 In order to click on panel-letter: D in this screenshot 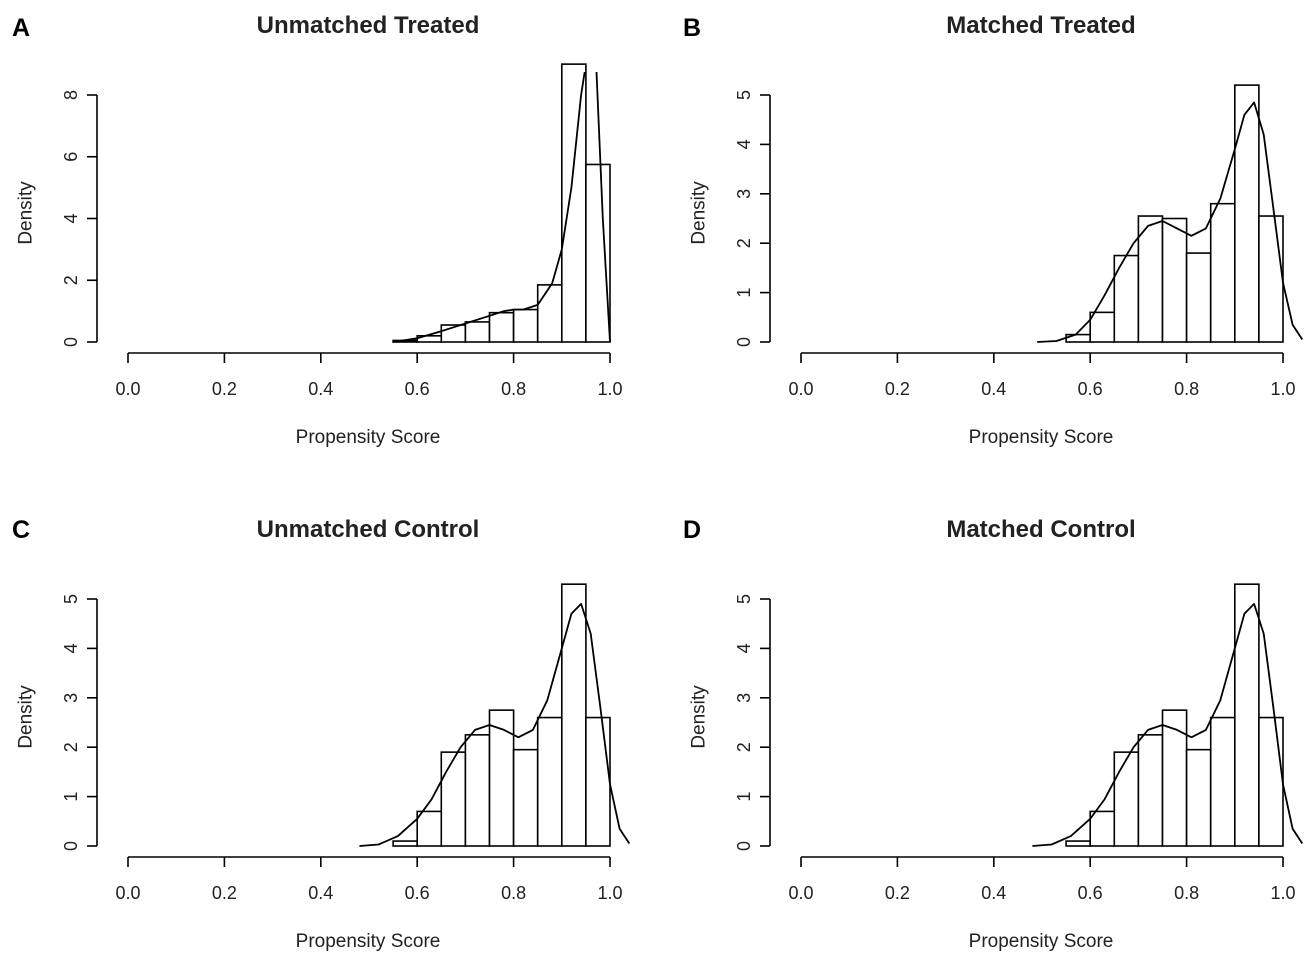, I will do `click(692, 530)`.